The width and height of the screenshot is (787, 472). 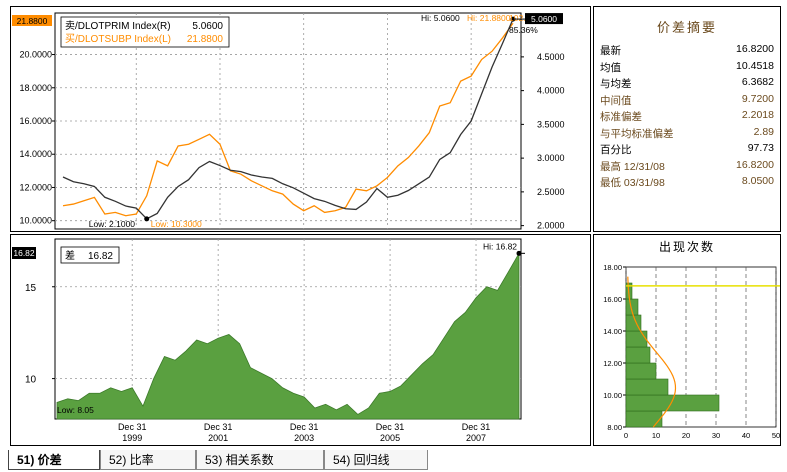 I want to click on low-marker-black, so click(x=147, y=219).